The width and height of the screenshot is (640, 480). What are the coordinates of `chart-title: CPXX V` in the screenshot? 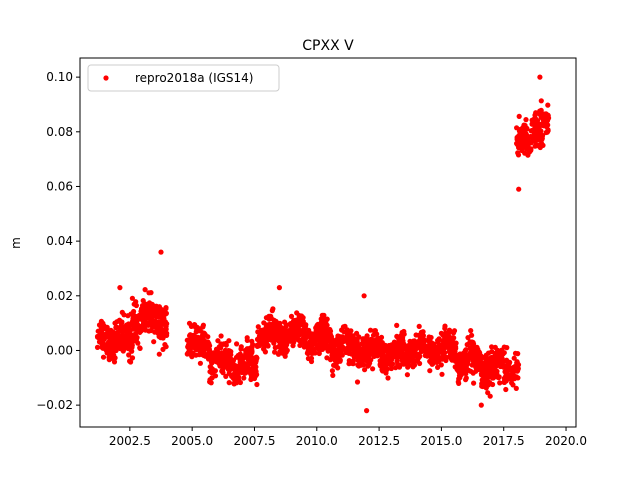 It's located at (328, 46).